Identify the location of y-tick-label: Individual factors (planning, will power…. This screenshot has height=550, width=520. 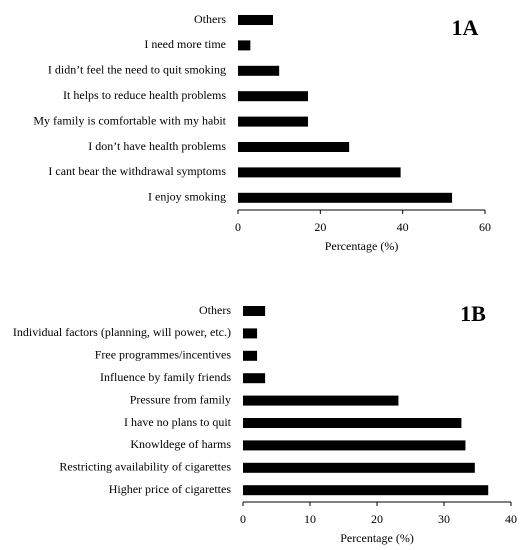
(122, 332).